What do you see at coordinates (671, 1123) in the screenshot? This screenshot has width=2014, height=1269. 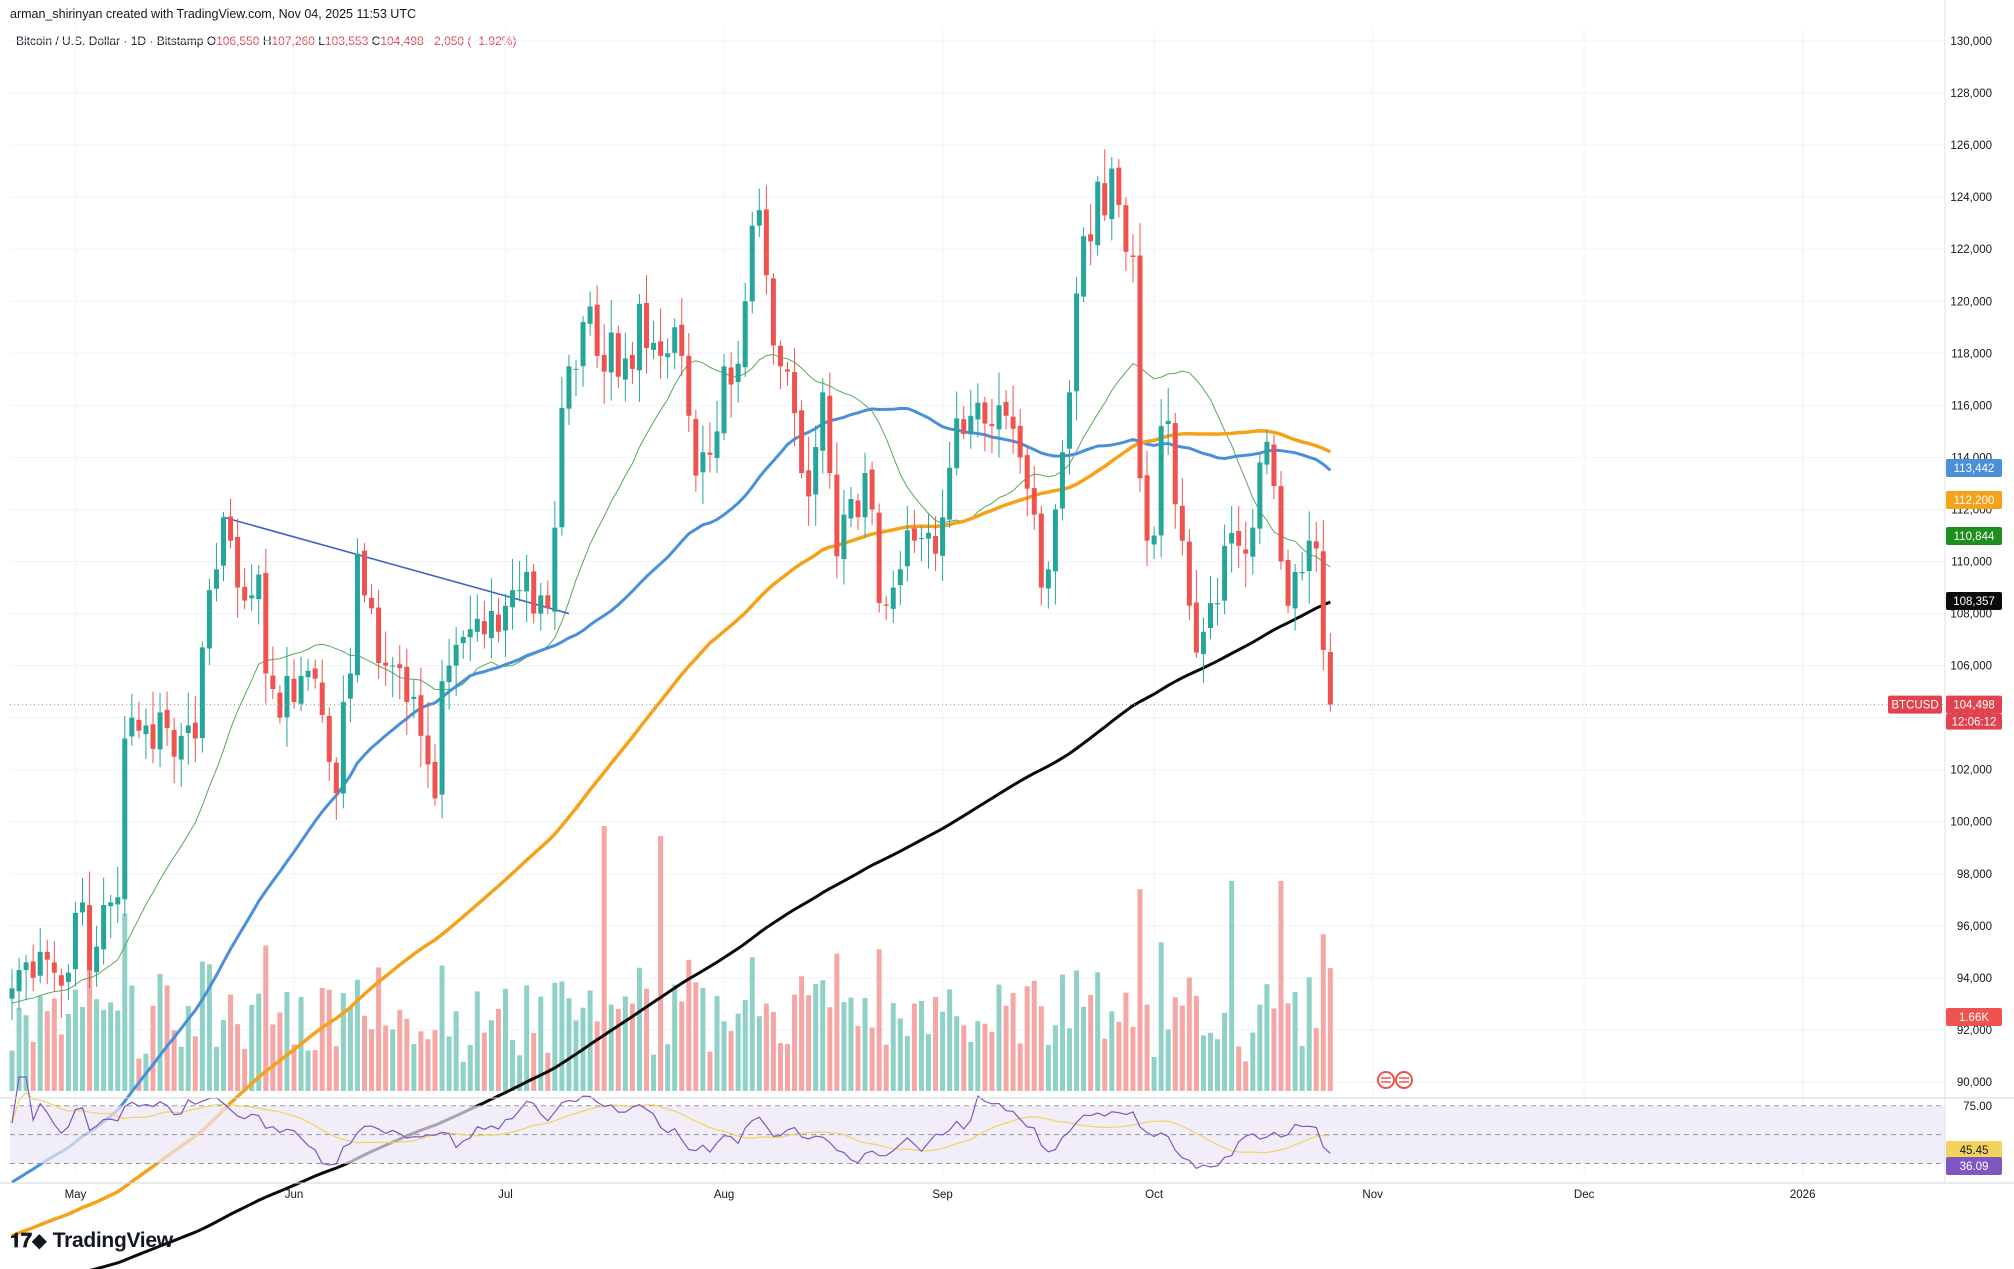 I see `rsi-line` at bounding box center [671, 1123].